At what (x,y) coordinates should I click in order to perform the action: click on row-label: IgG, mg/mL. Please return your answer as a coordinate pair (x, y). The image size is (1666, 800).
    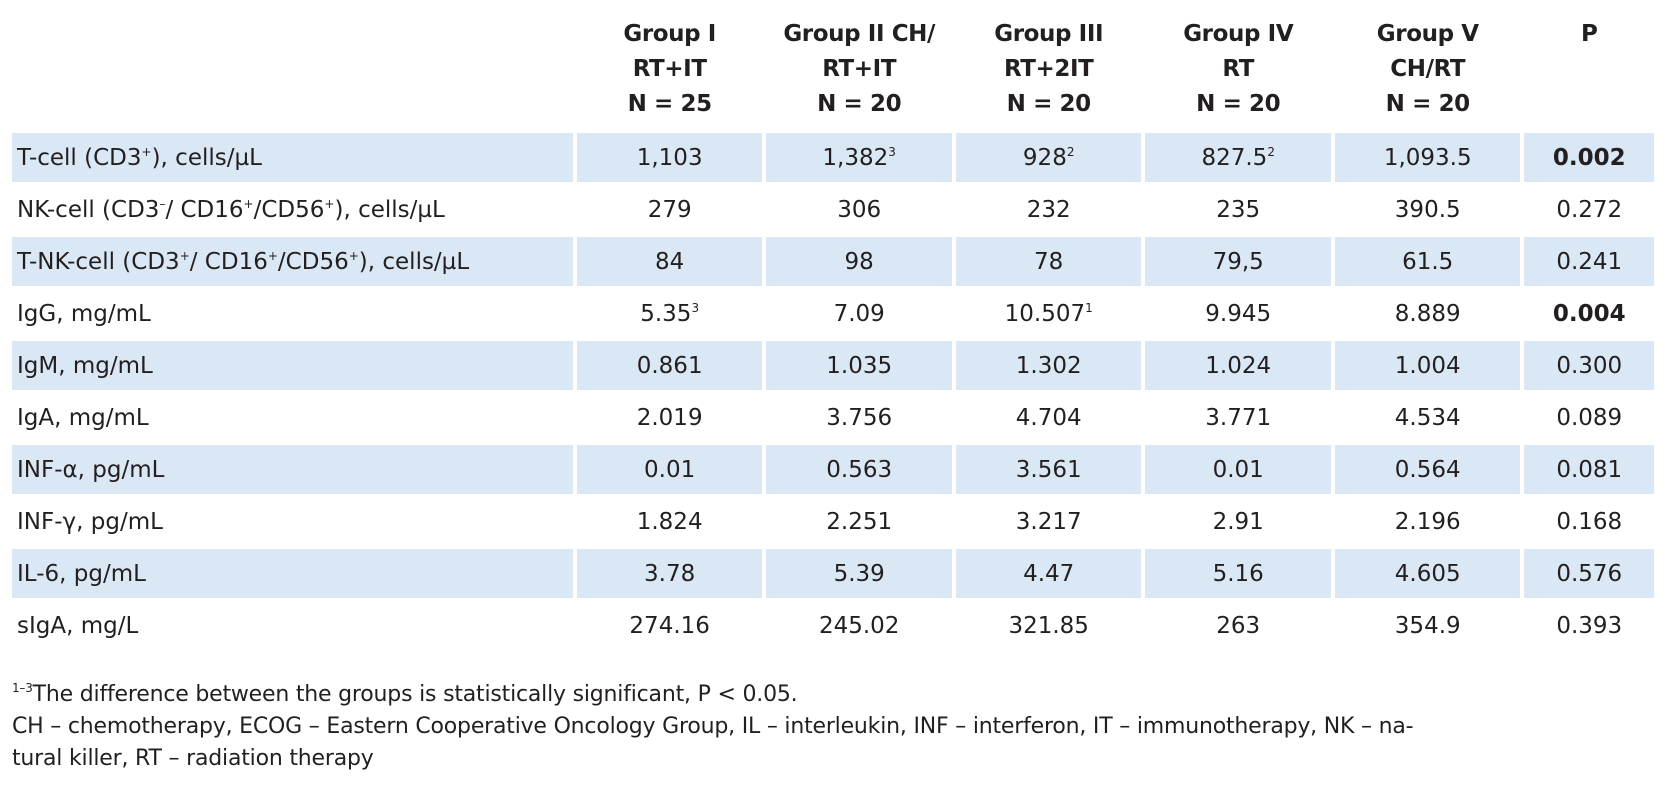
    Looking at the image, I should click on (292, 313).